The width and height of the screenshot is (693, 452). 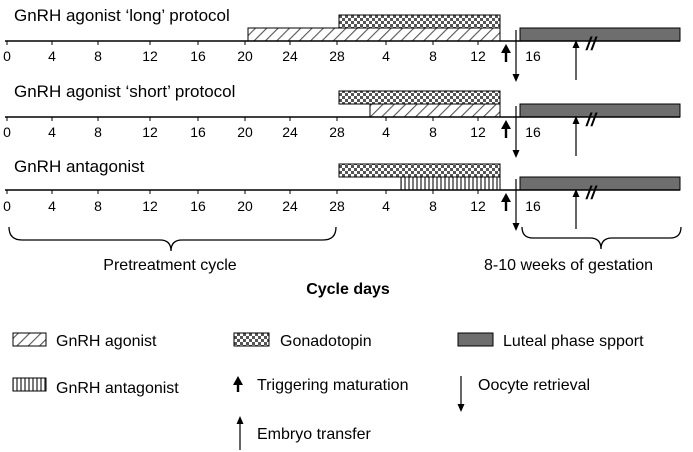 What do you see at coordinates (475, 339) in the screenshot?
I see `legend-swatch-solid` at bounding box center [475, 339].